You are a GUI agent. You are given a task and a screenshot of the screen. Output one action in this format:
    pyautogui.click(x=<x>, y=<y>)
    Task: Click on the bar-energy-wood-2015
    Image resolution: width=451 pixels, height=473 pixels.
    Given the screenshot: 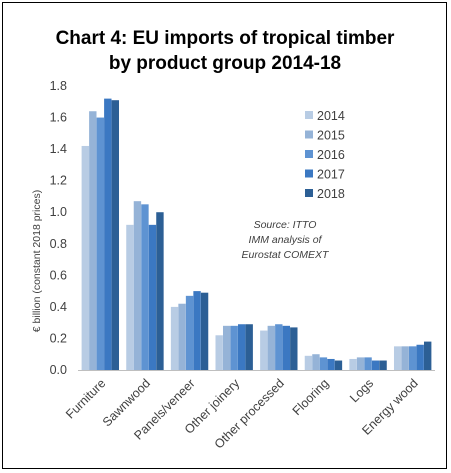 What is the action you would take?
    pyautogui.click(x=405, y=358)
    